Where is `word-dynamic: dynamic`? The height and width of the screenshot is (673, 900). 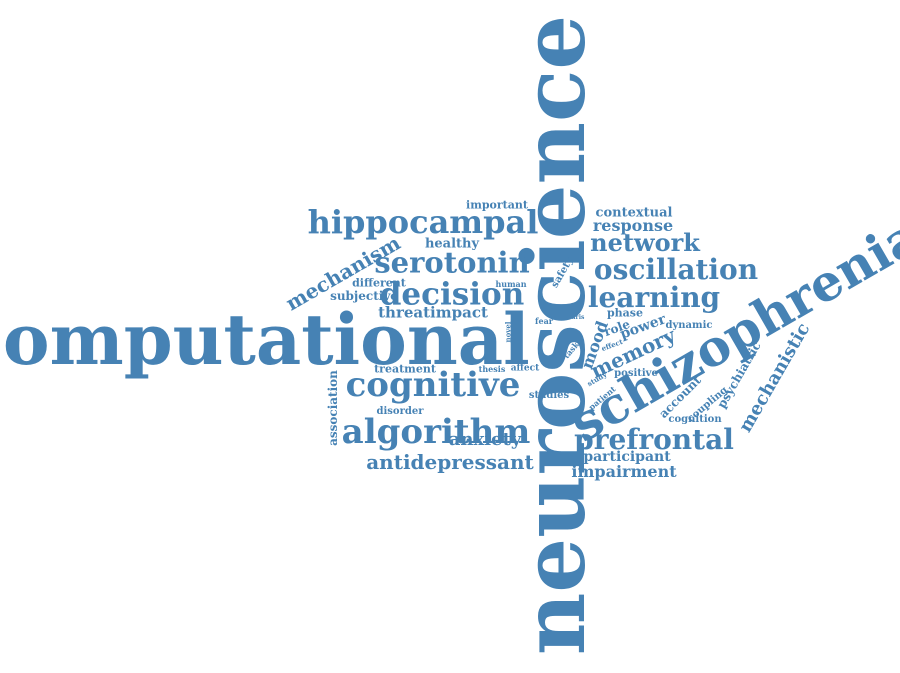
word-dynamic: dynamic is located at coordinates (689, 325).